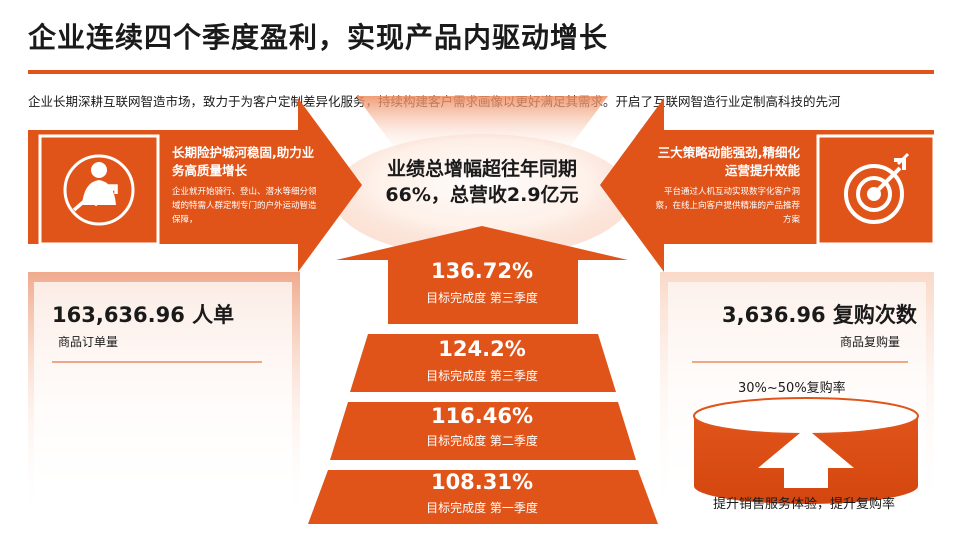 The height and width of the screenshot is (540, 960). Describe the element at coordinates (318, 37) in the screenshot. I see `page-title: 企业连续四个季度盈利，实现产品内驱动增长` at that location.